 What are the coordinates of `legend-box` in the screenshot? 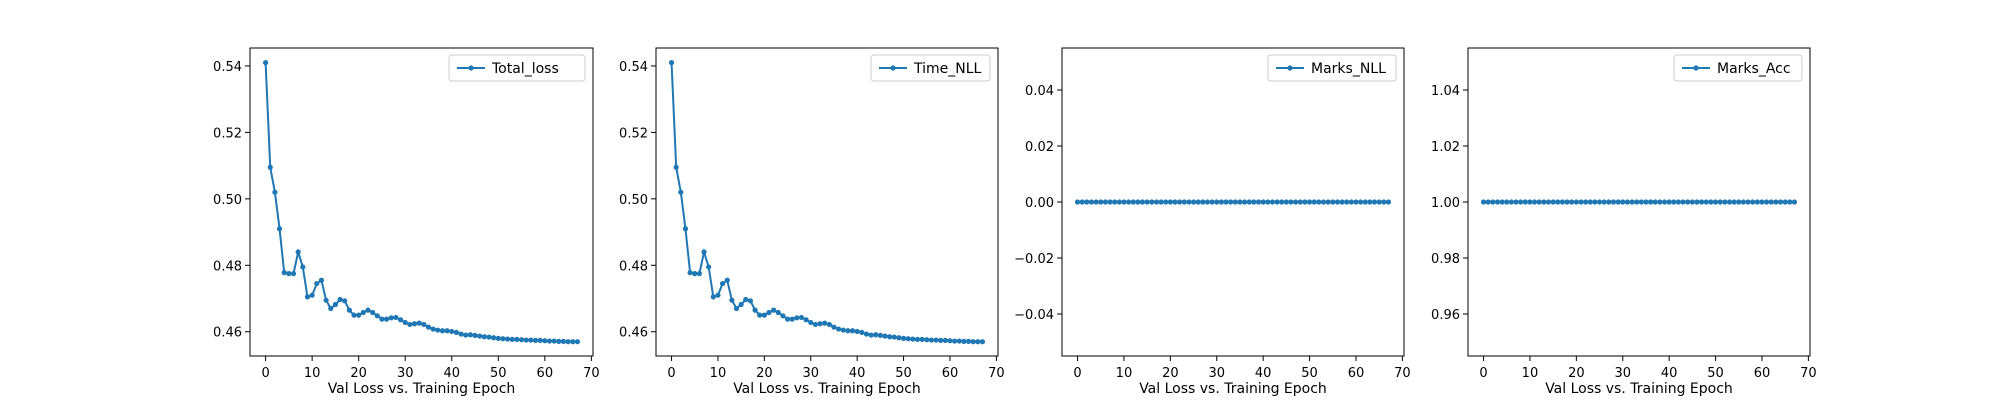 It's located at (517, 68).